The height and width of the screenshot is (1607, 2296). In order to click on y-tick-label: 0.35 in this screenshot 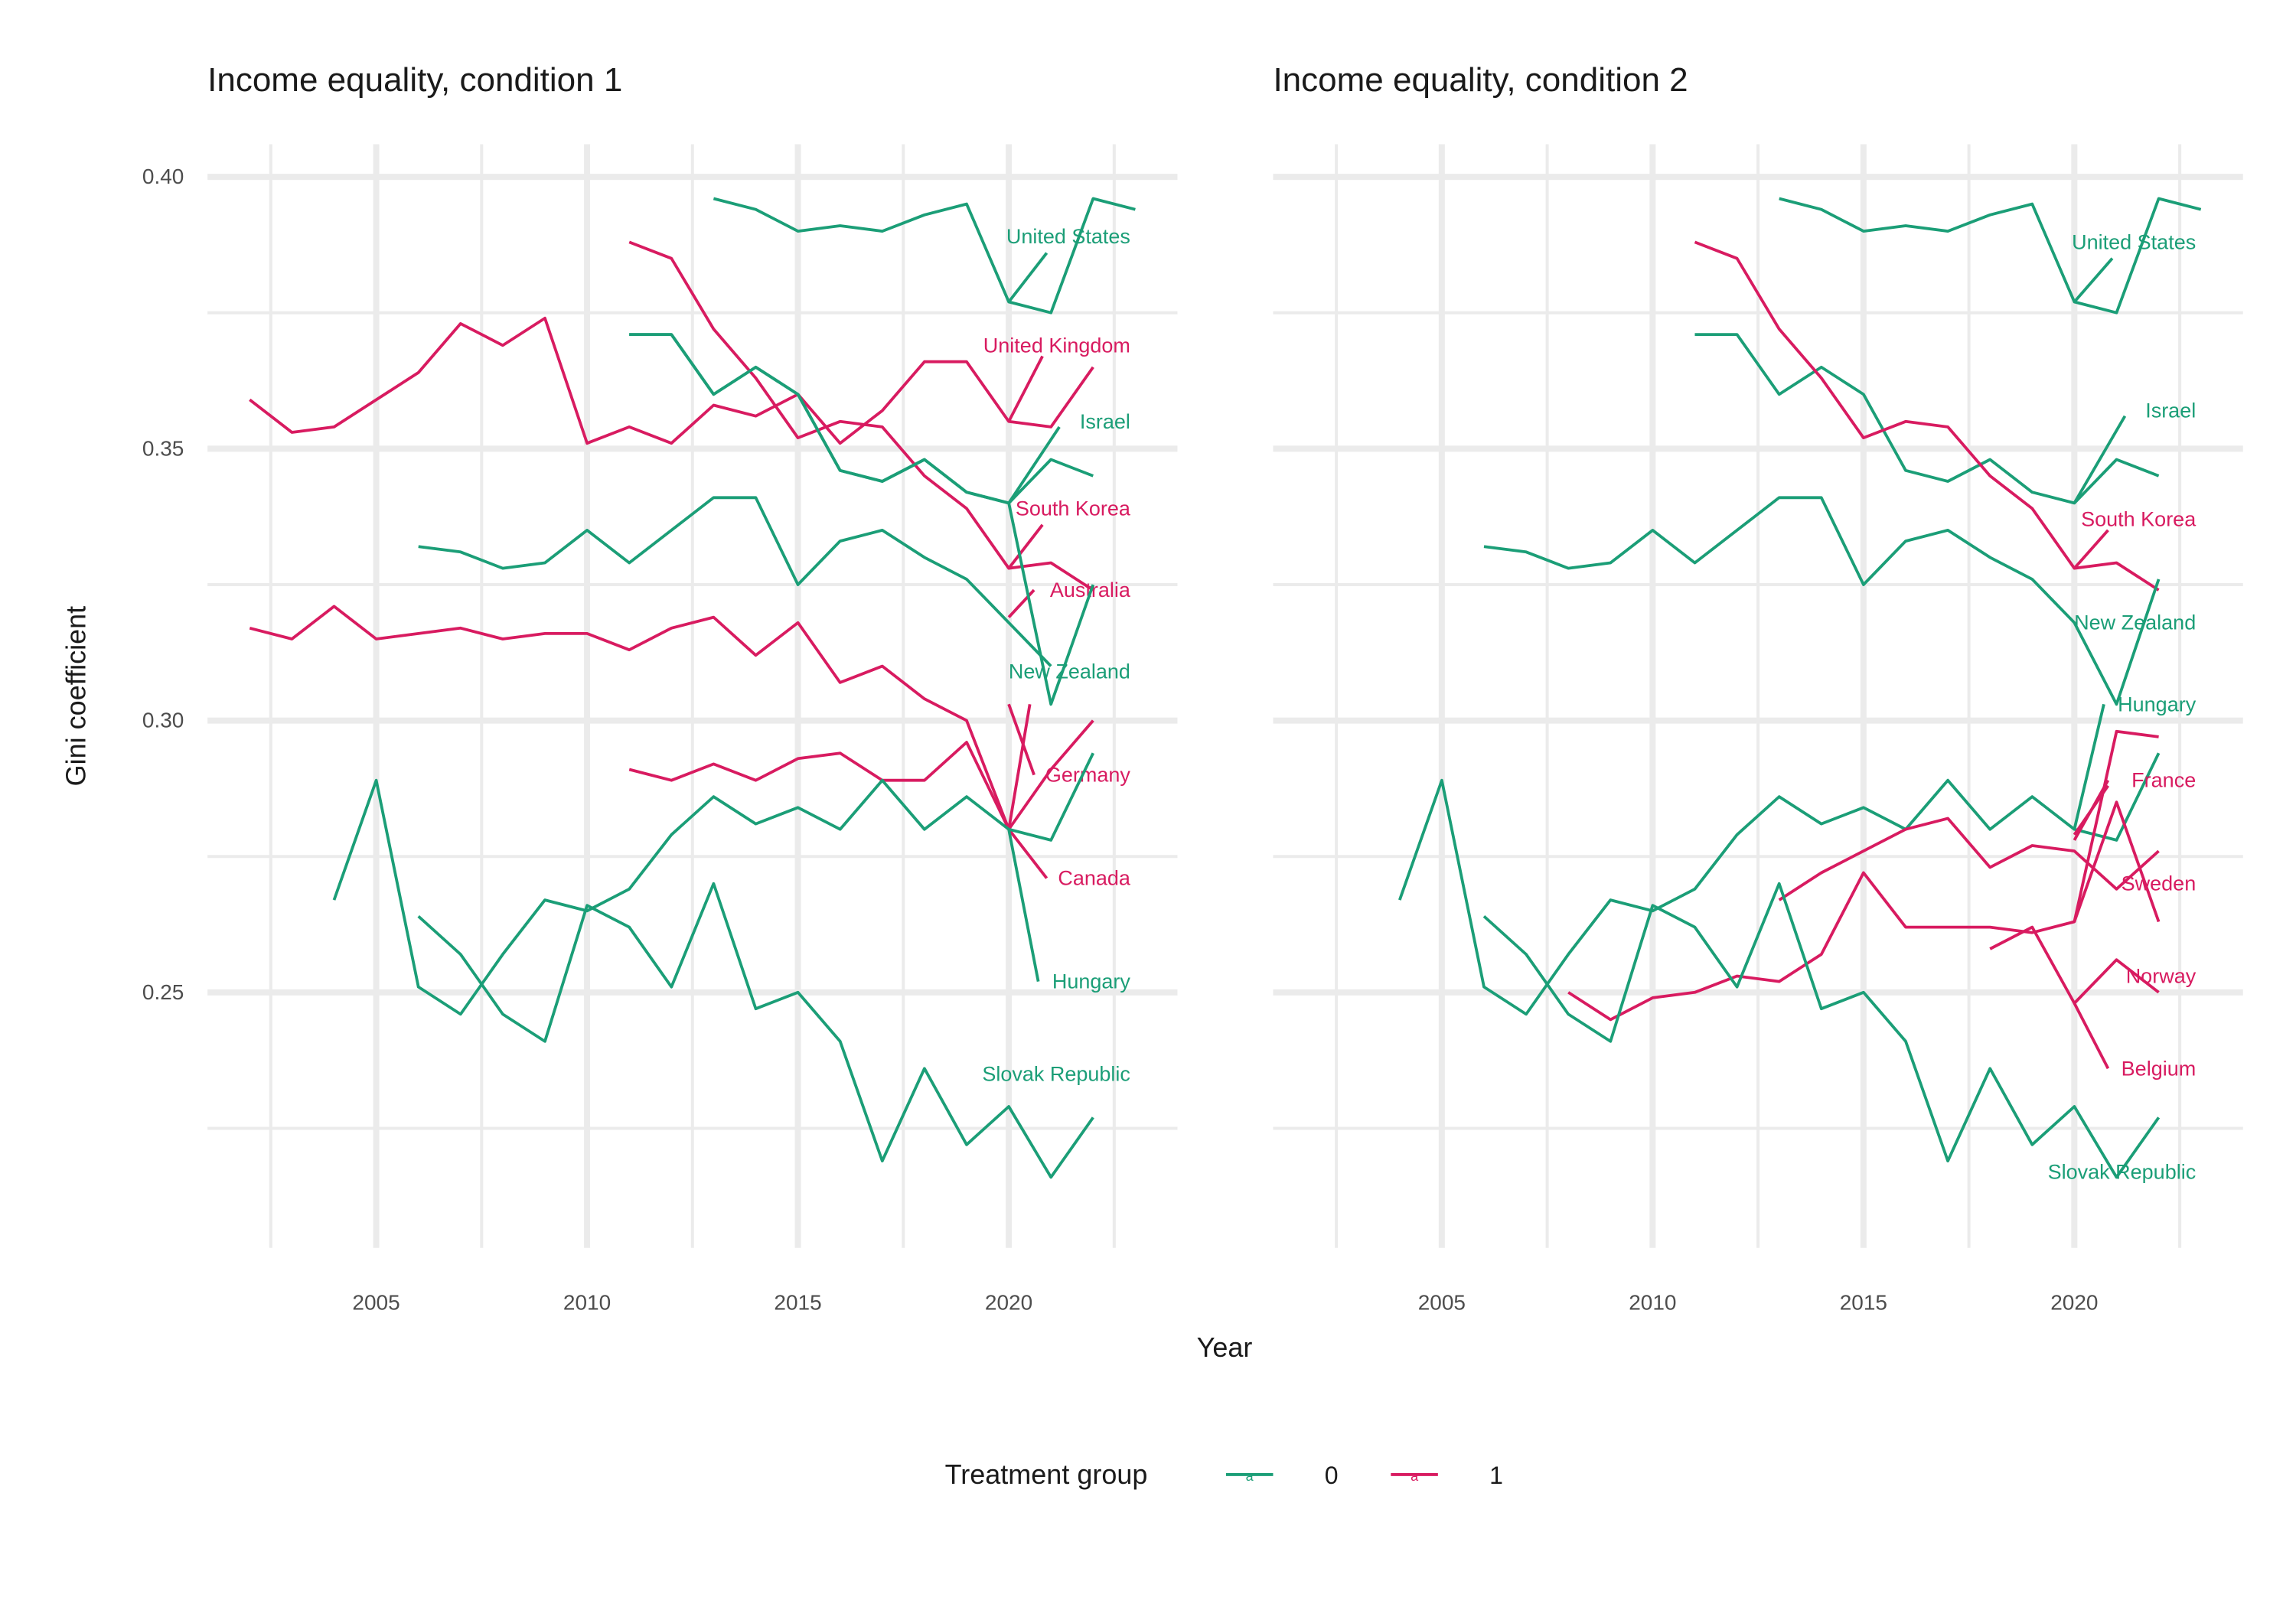, I will do `click(163, 448)`.